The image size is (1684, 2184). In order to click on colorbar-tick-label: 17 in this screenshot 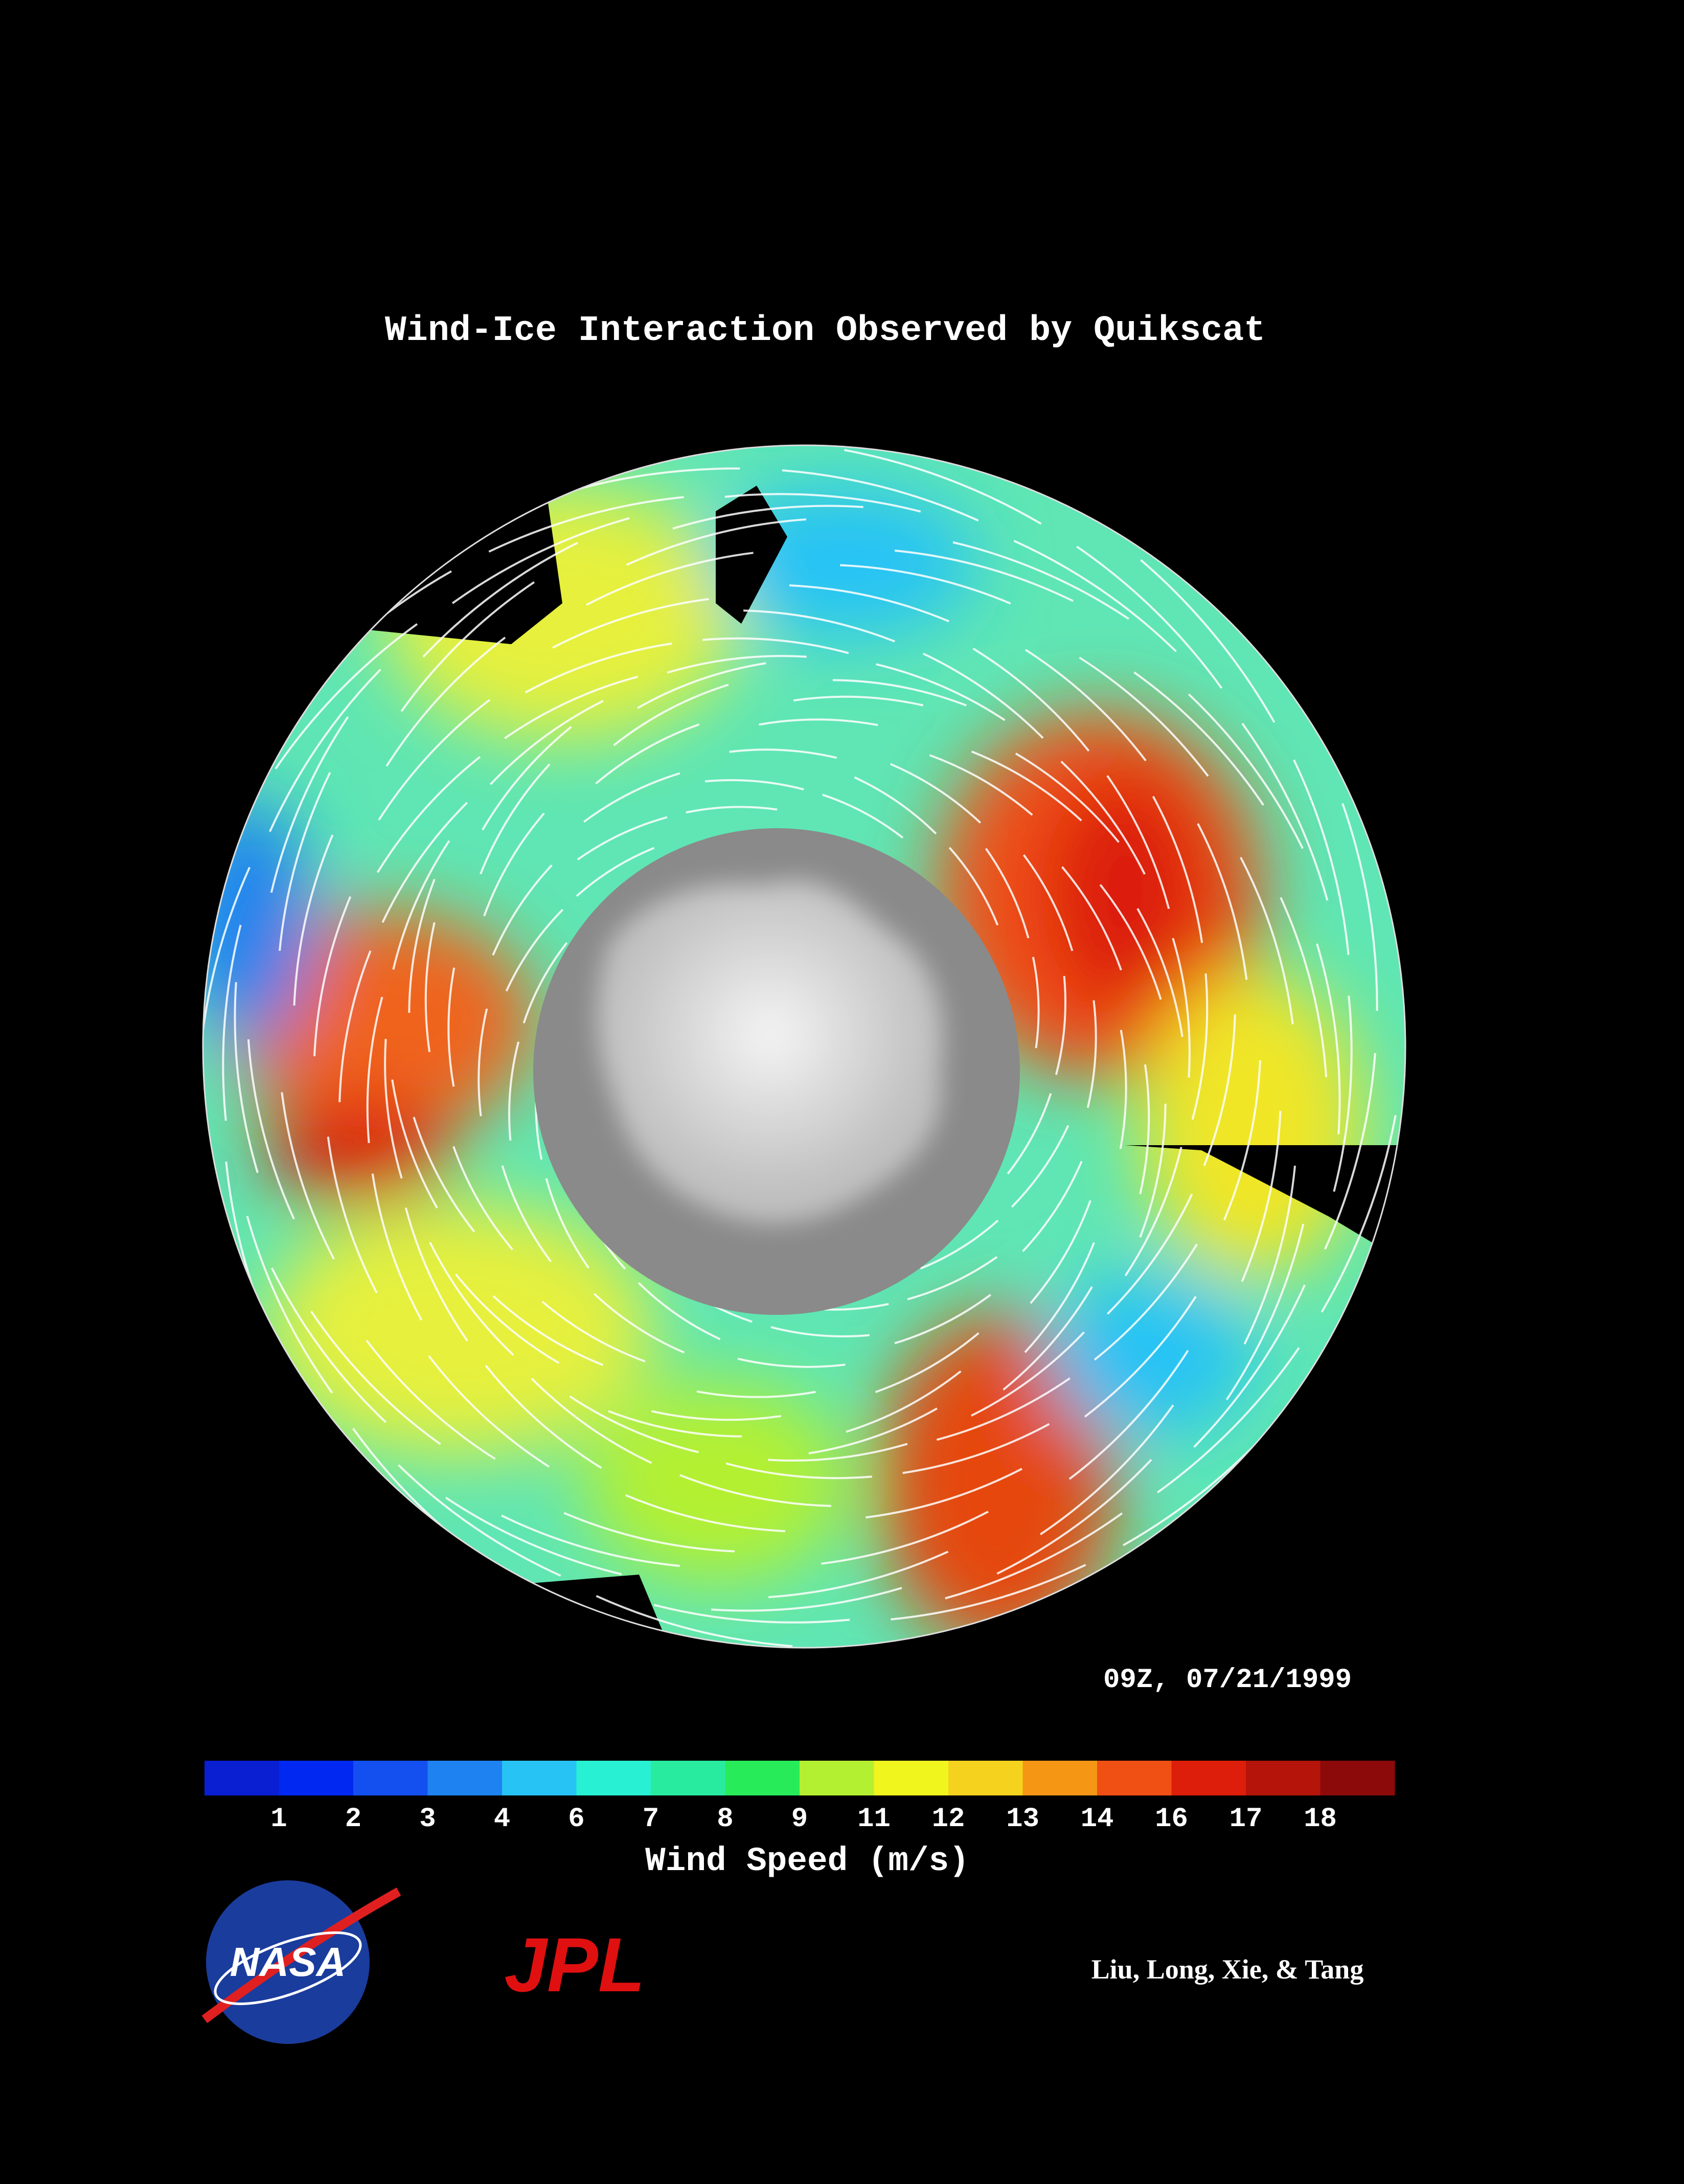, I will do `click(1246, 1819)`.